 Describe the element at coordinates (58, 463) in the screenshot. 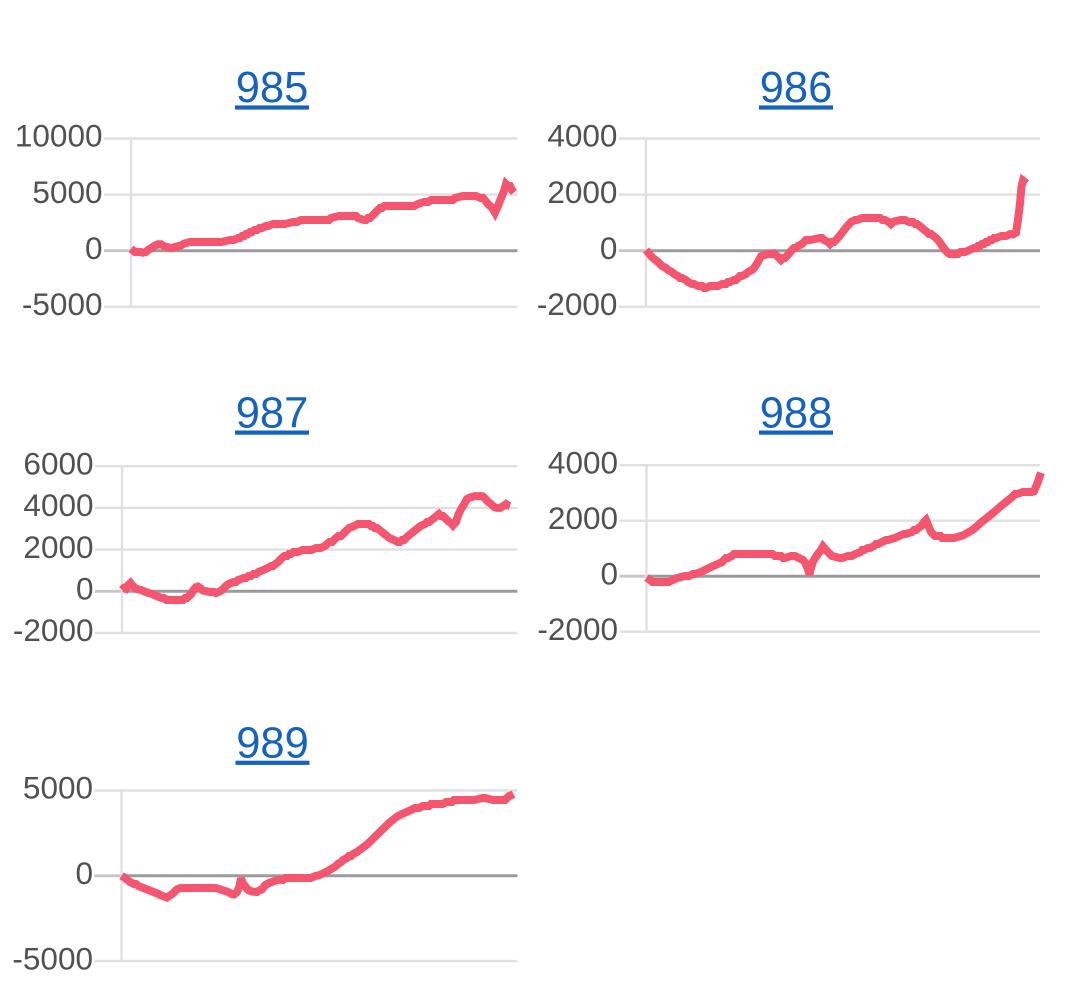

I see `svg-text: 6000` at that location.